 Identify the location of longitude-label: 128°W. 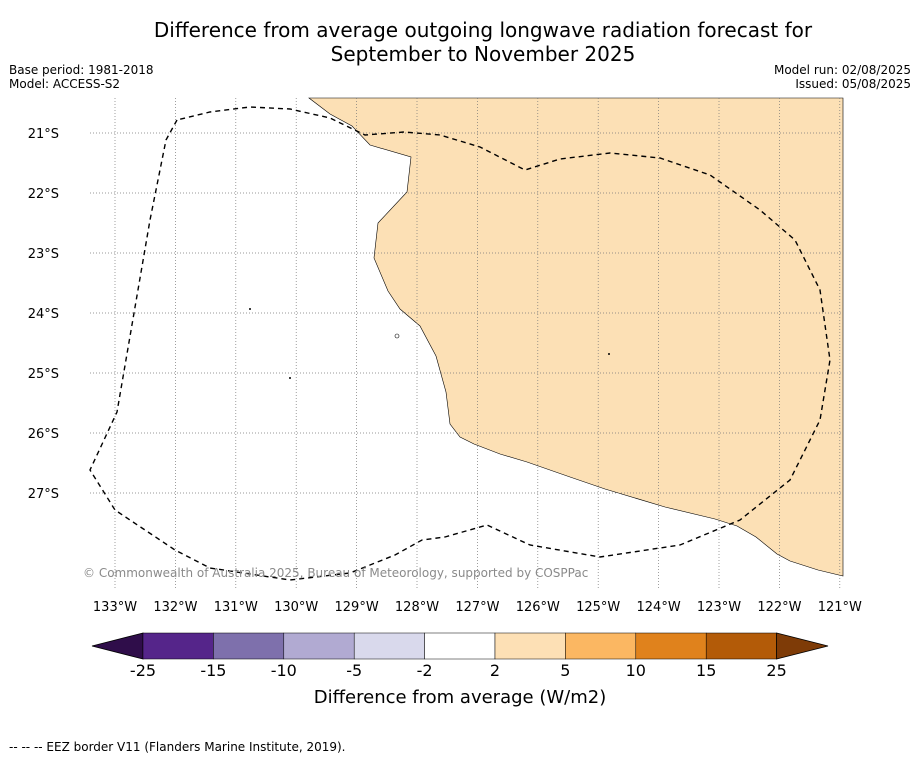
(417, 607).